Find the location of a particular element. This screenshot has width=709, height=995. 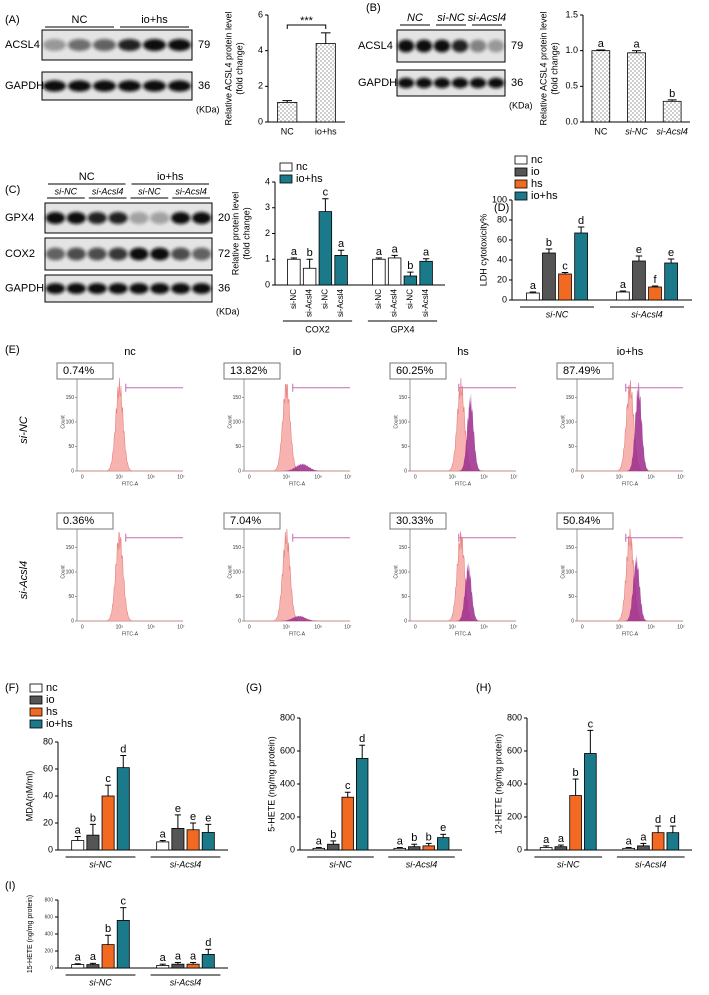

legend-label: io is located at coordinates (535, 172).